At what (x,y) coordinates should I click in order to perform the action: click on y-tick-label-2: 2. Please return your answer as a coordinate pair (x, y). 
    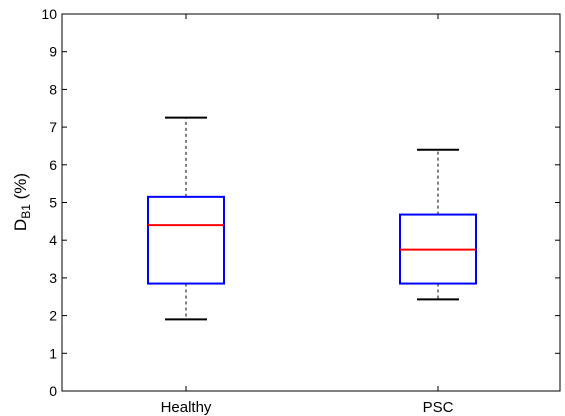
    Looking at the image, I should click on (53, 316).